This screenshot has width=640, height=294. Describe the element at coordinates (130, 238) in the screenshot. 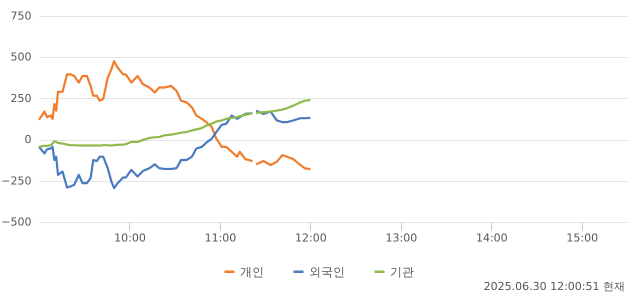

I see `x-tick-label: 10:00` at that location.